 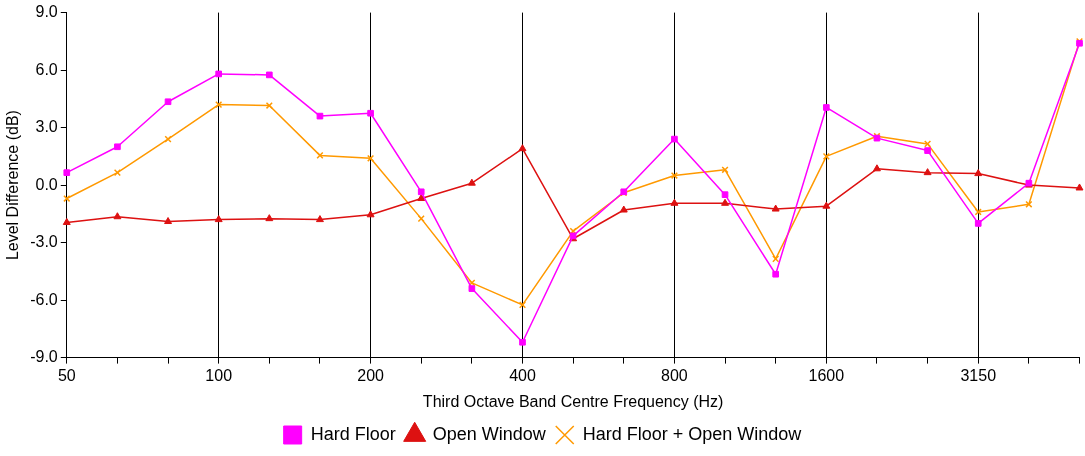 What do you see at coordinates (46, 127) in the screenshot?
I see `y-tick-label: 3.0` at bounding box center [46, 127].